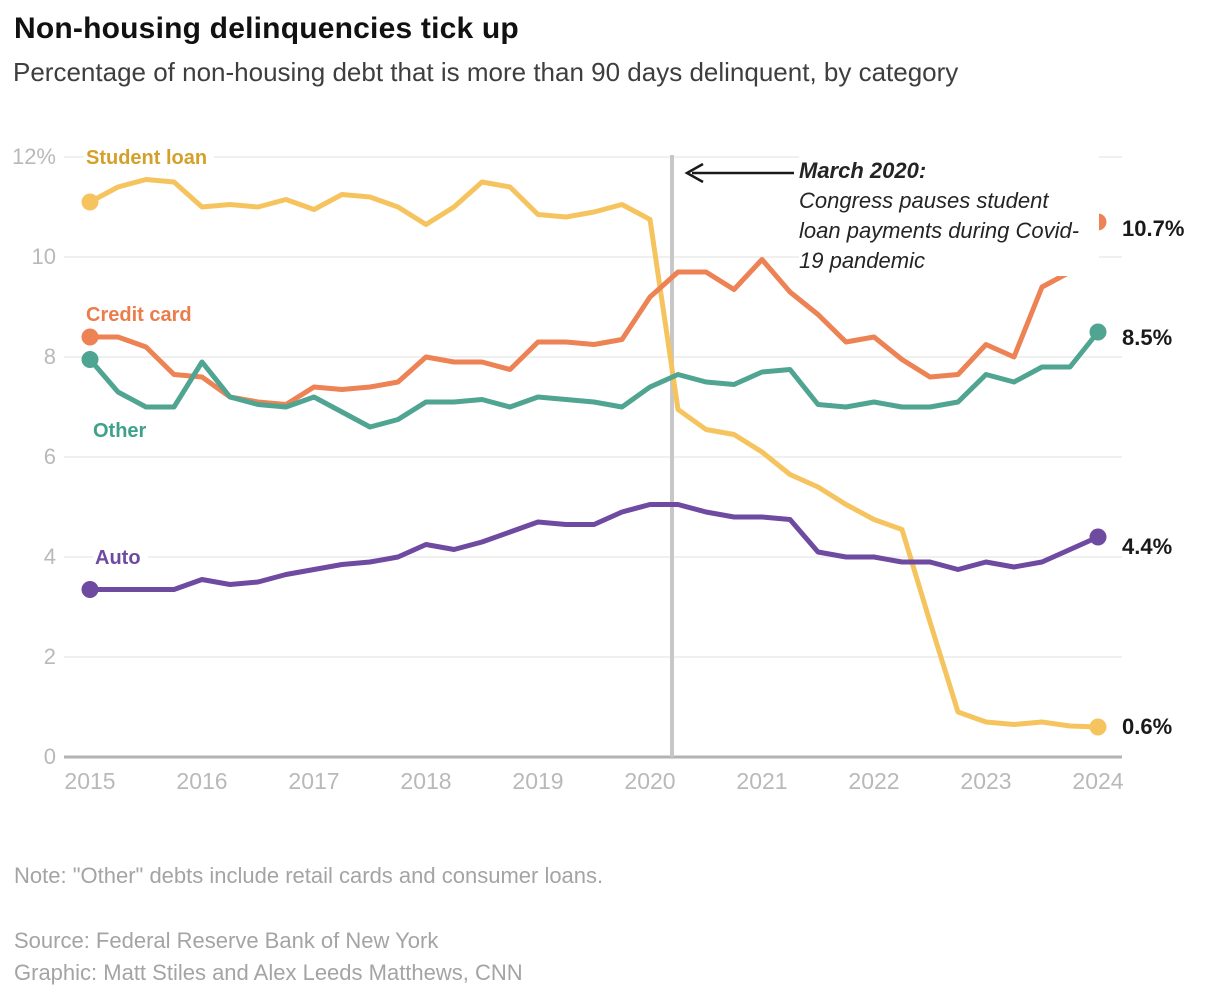 The height and width of the screenshot is (998, 1220). What do you see at coordinates (49, 556) in the screenshot?
I see `y-axis-label: 4` at bounding box center [49, 556].